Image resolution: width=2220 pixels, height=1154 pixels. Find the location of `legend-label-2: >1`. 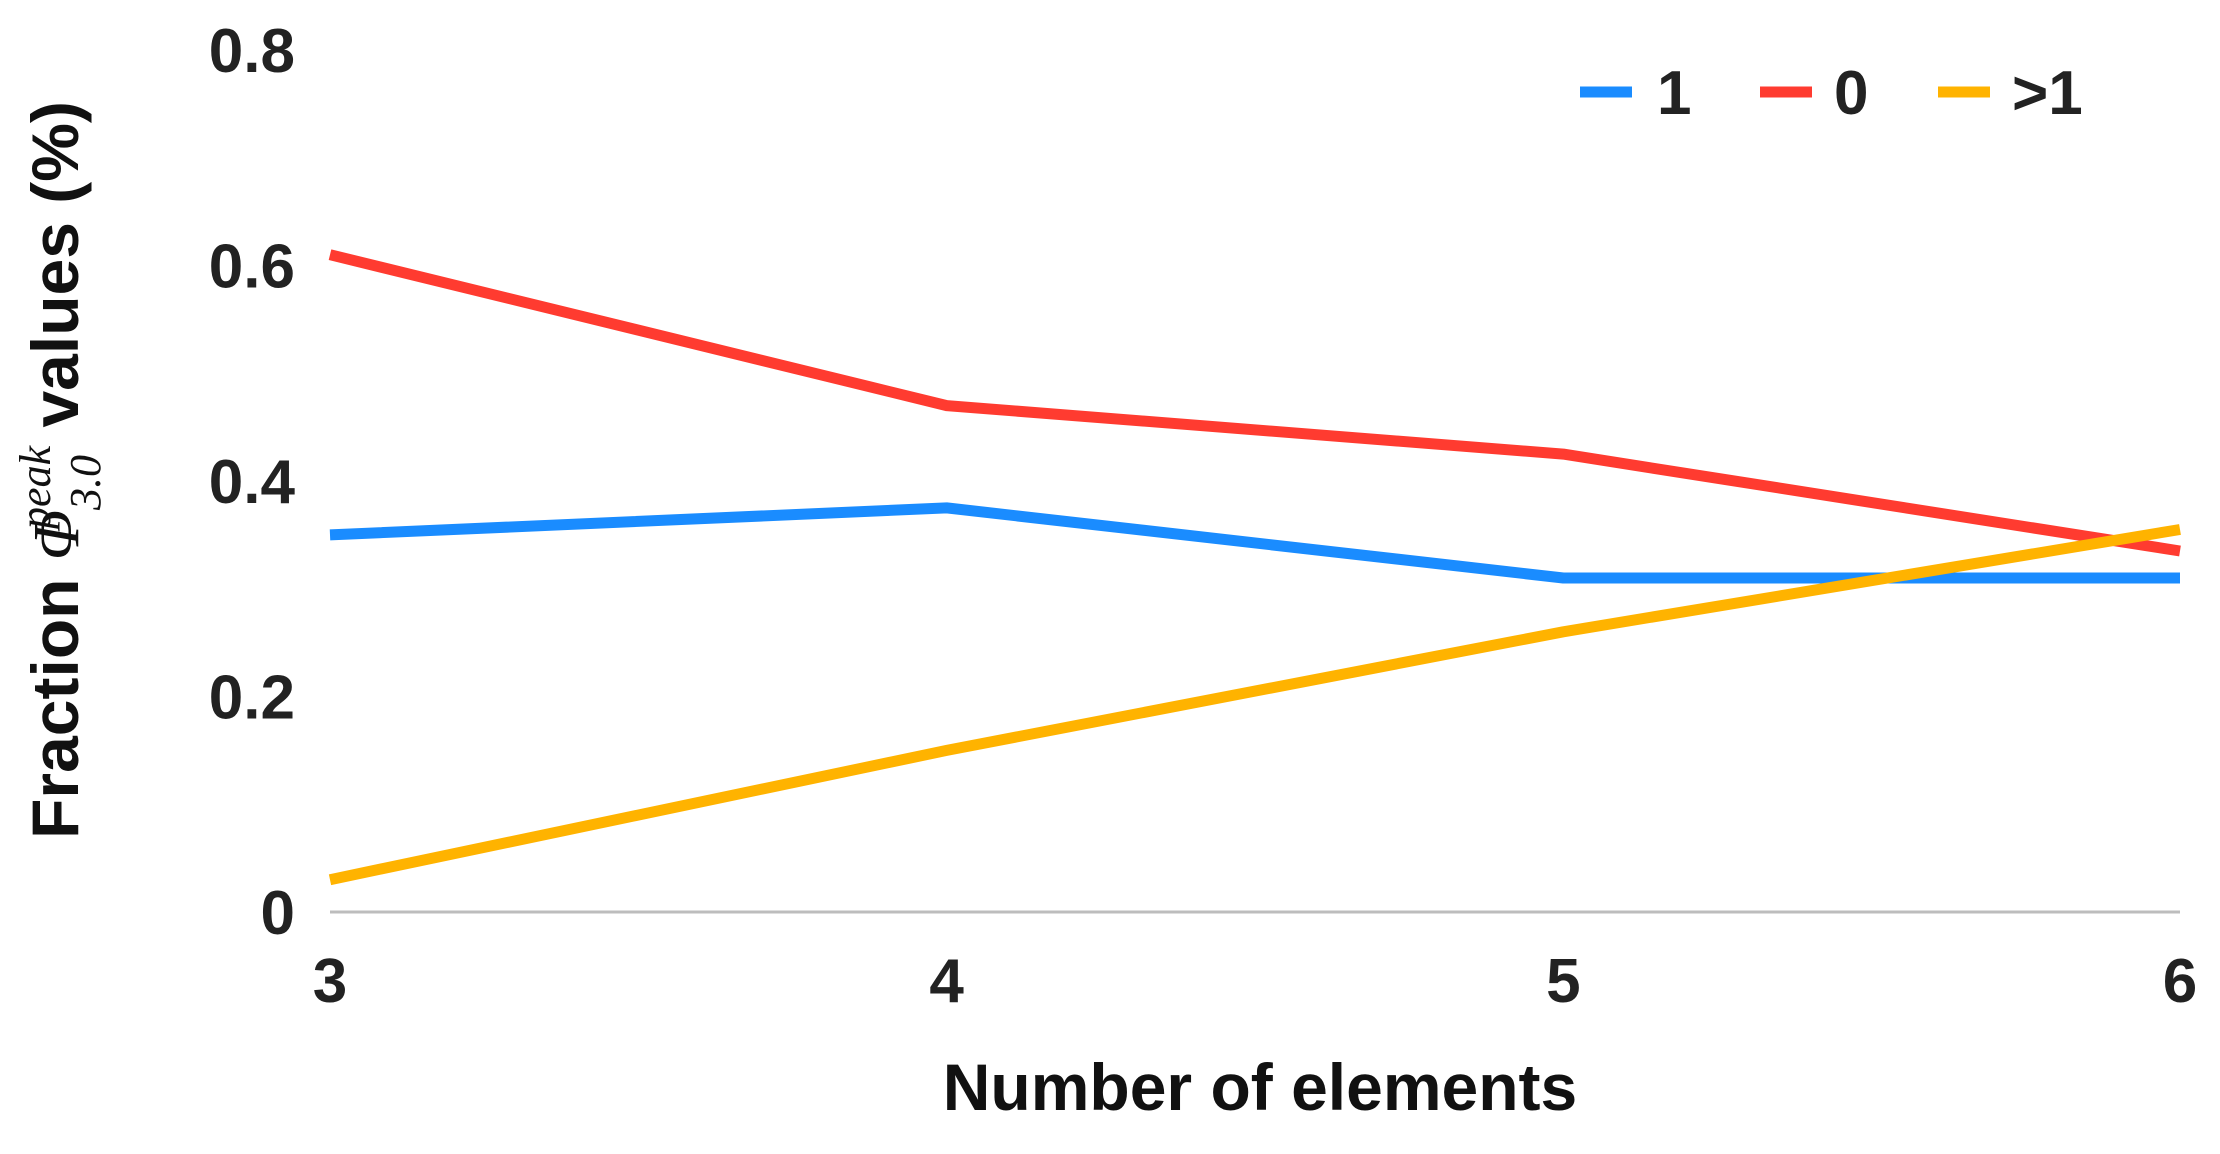

legend-label-2: >1 is located at coordinates (2047, 93).